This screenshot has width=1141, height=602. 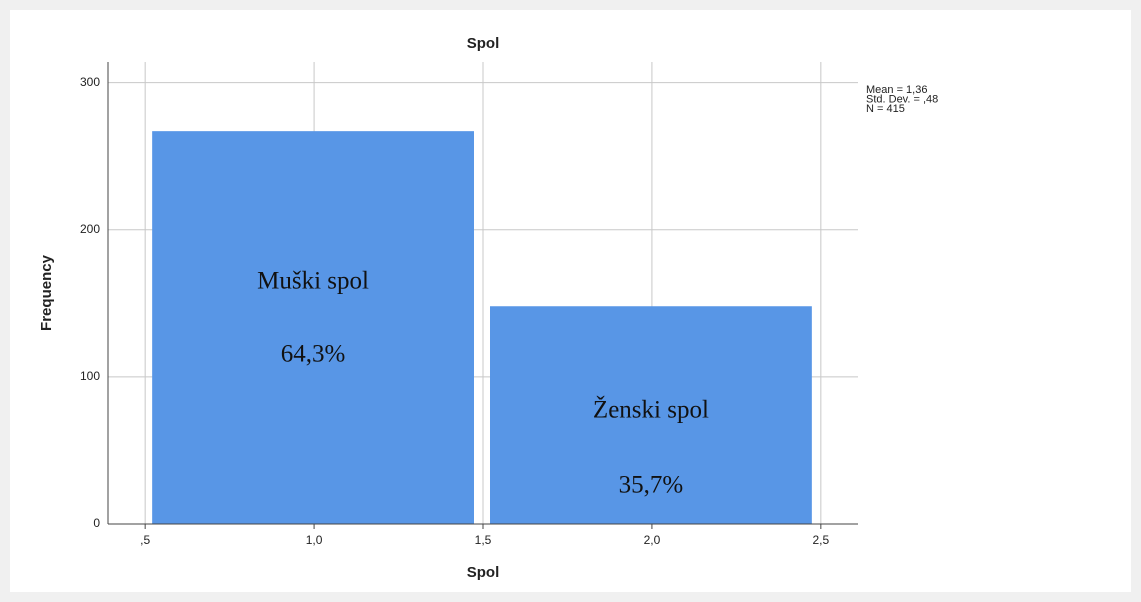 I want to click on y-tick-label: 300, so click(x=90, y=82).